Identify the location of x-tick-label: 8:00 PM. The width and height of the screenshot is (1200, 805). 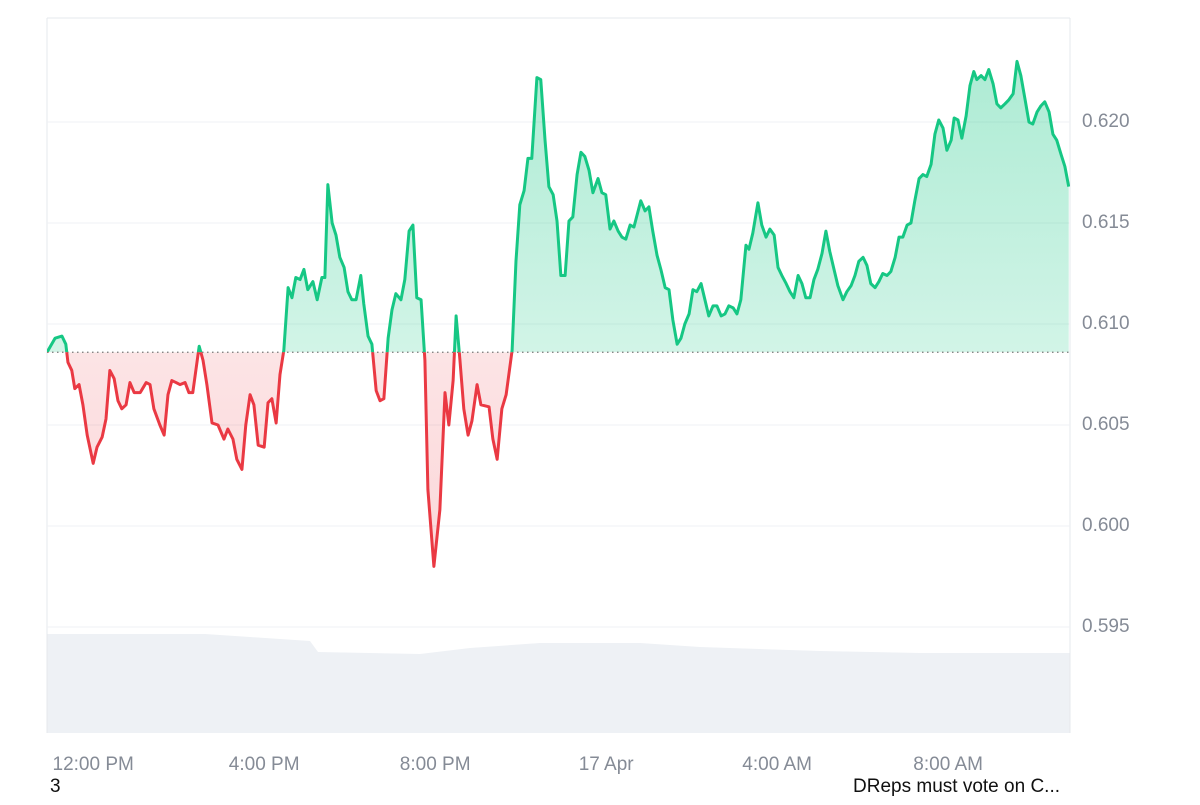
(435, 764).